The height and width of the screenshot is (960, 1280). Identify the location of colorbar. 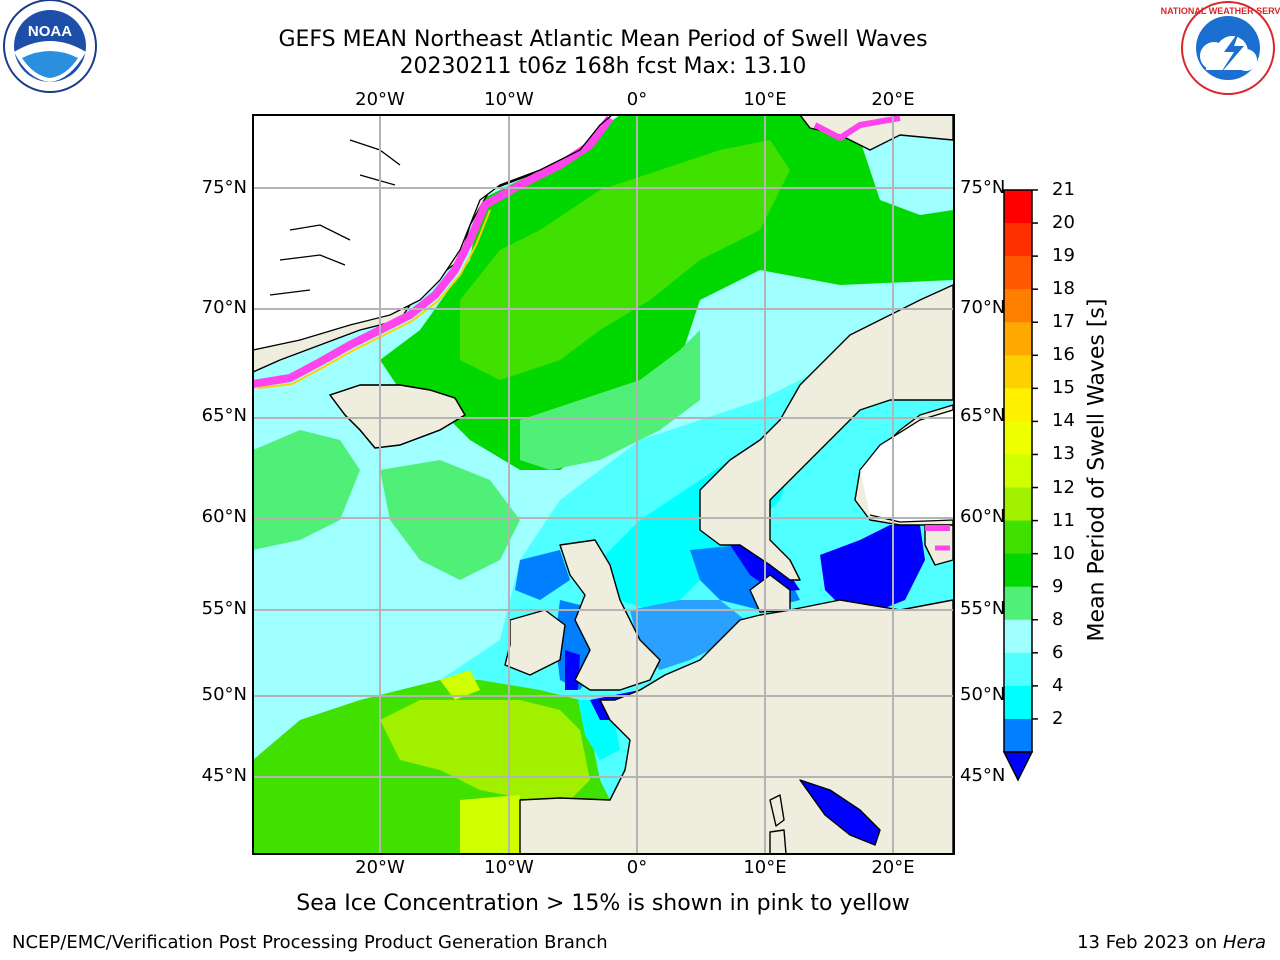
(1020, 485).